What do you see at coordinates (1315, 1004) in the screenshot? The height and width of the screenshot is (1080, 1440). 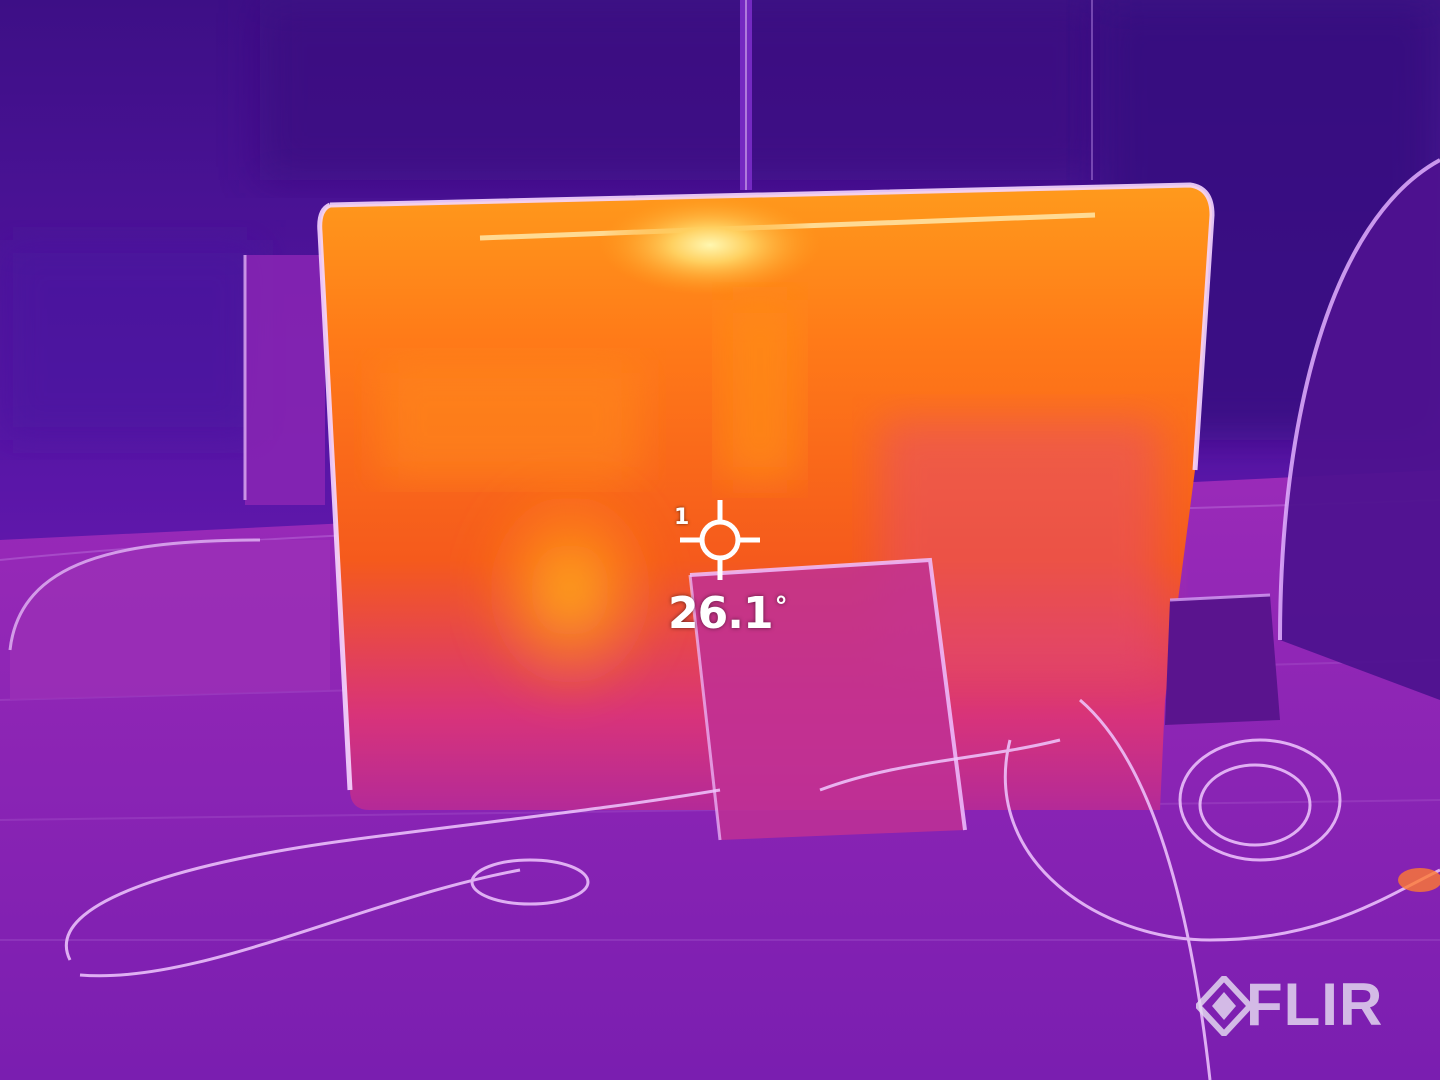 I see `brand-name: FLIR` at bounding box center [1315, 1004].